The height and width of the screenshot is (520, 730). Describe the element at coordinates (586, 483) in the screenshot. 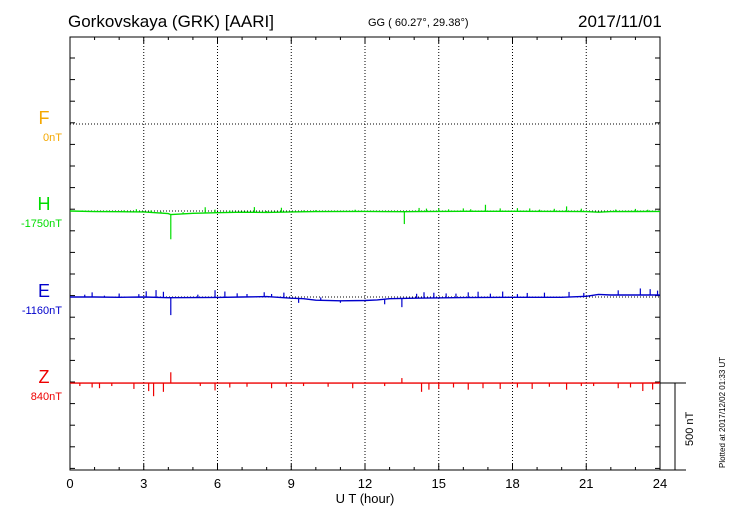

I see `x-tick-label: 21` at that location.